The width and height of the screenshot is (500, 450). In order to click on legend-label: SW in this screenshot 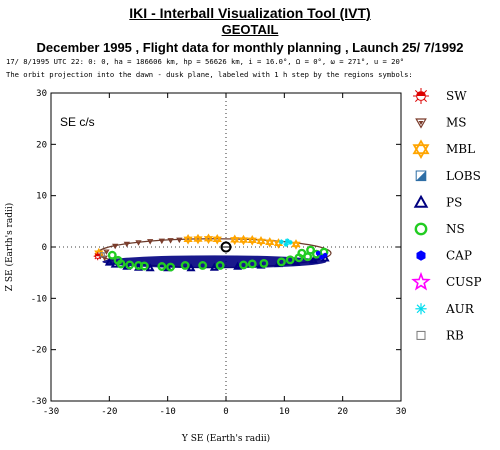, I will do `click(456, 96)`.